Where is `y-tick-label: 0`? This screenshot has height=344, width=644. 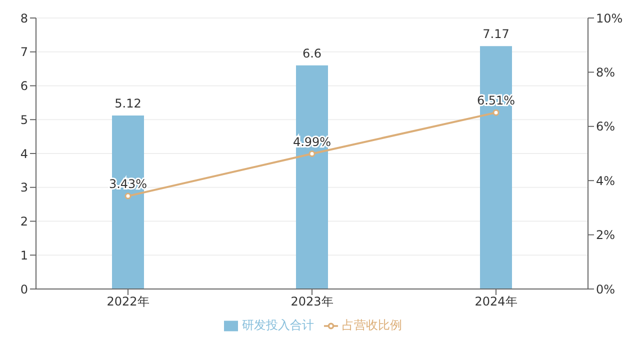 y-tick-label: 0 is located at coordinates (24, 289).